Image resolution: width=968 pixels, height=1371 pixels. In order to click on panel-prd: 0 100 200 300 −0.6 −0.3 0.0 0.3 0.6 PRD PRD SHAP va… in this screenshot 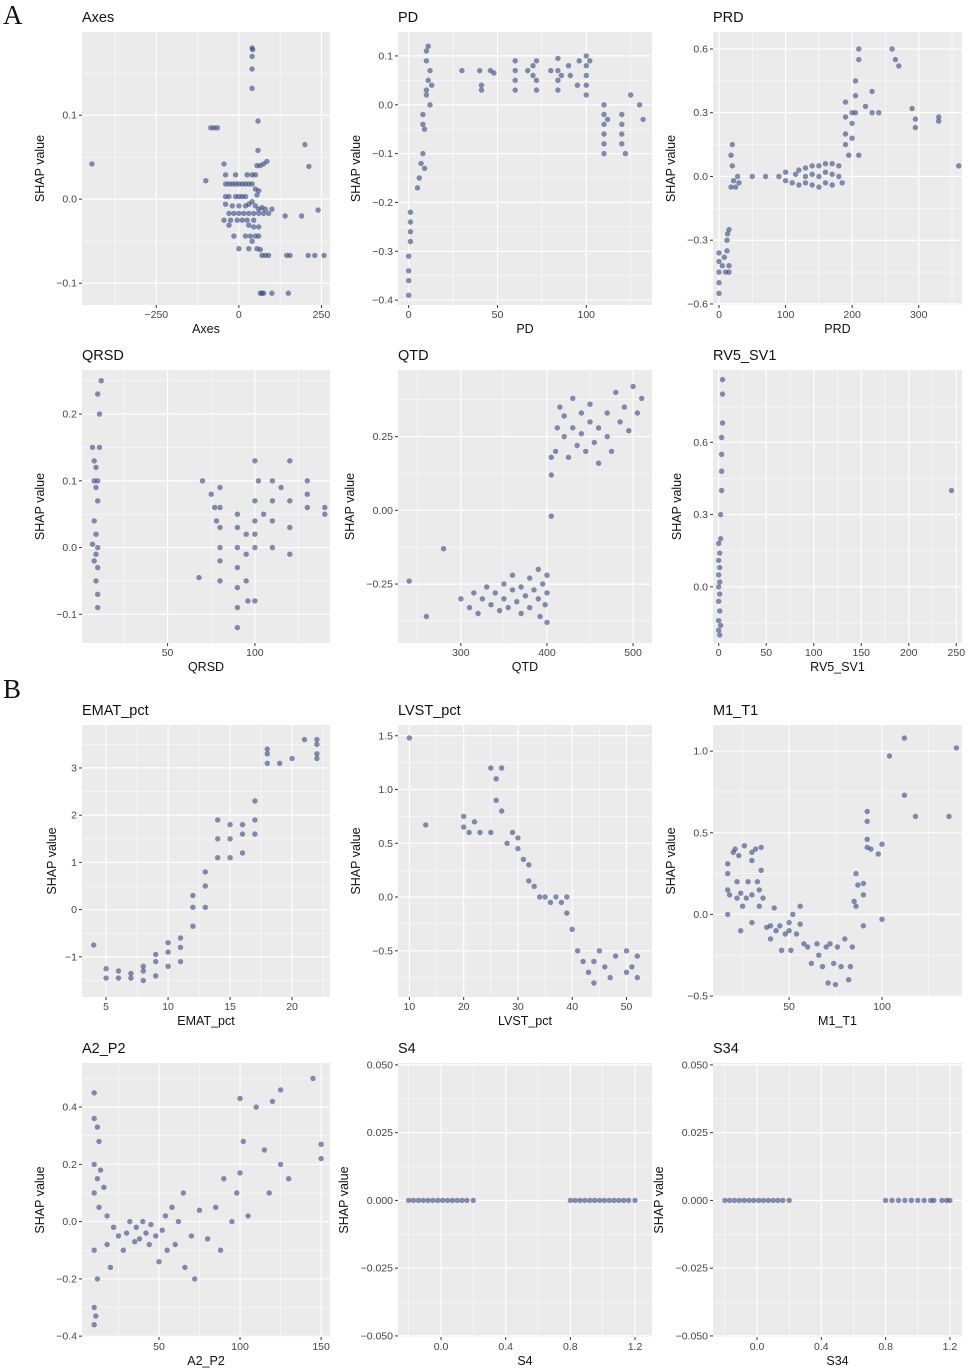, I will do `click(813, 173)`.